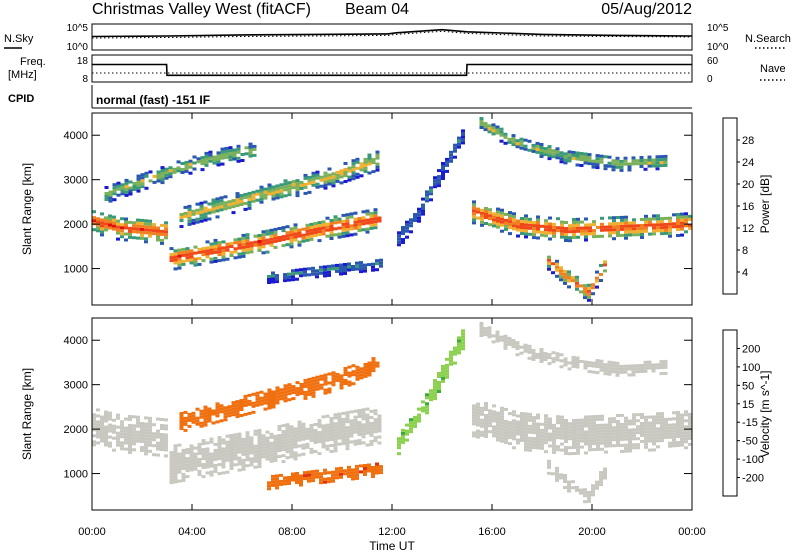 The height and width of the screenshot is (554, 800). What do you see at coordinates (22, 75) in the screenshot?
I see `freq-unit-label: [MHz]` at bounding box center [22, 75].